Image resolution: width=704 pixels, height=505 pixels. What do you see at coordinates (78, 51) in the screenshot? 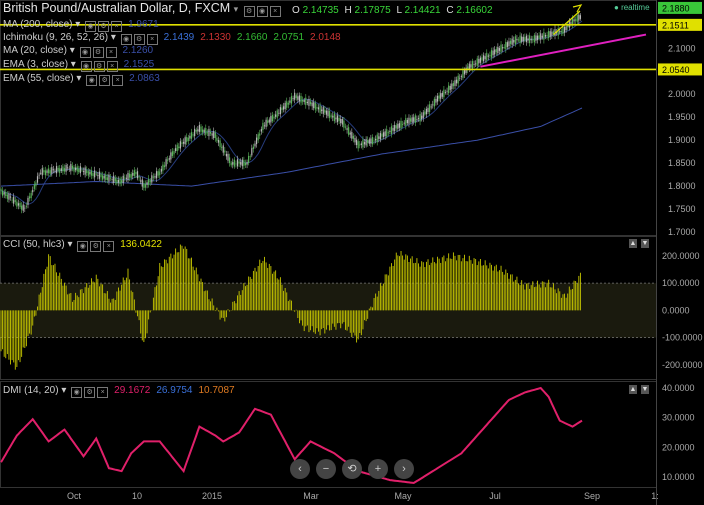
I see `indicator-ma20: MA (20, close) ▾ ◉ ⚙ × 2.1260` at bounding box center [78, 51].